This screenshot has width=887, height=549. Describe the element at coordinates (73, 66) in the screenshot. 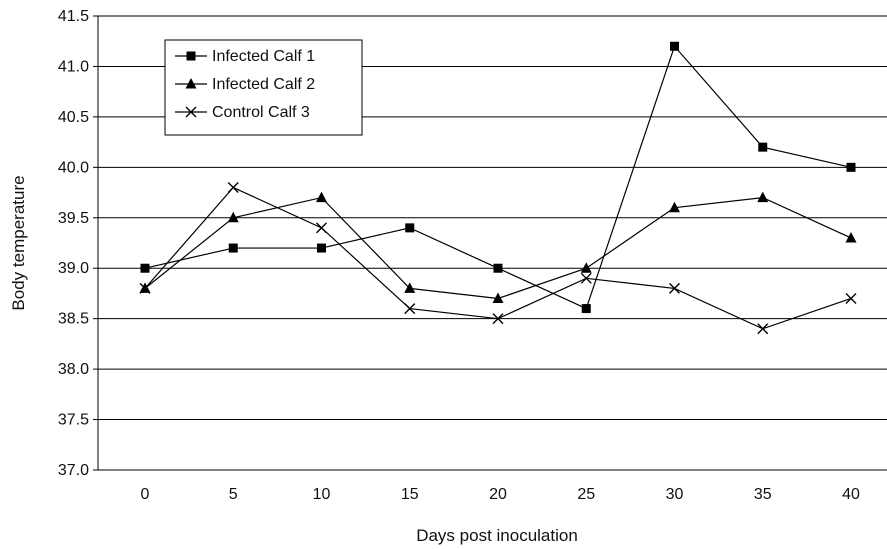

I see `y-tick-label: 41.0` at that location.